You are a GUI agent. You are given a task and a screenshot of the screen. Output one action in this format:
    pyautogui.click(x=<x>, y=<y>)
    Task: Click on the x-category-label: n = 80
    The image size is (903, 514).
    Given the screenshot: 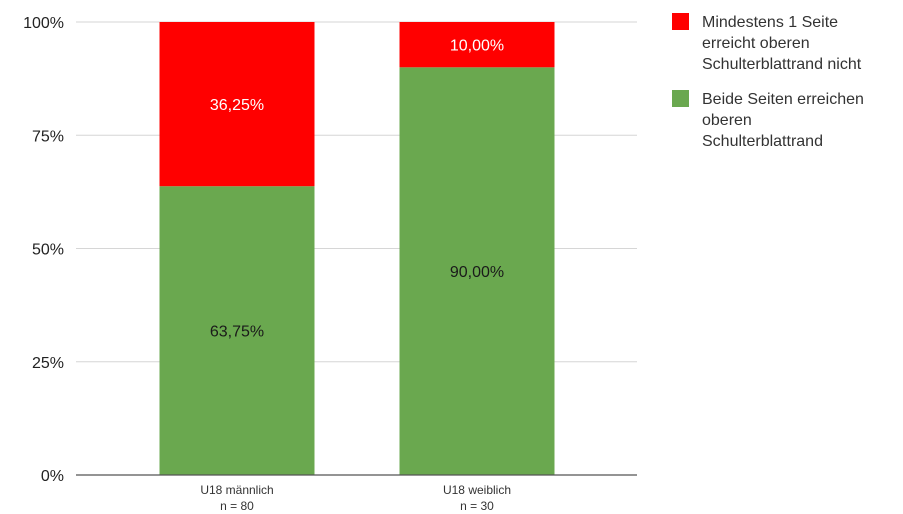 What is the action you would take?
    pyautogui.click(x=237, y=506)
    